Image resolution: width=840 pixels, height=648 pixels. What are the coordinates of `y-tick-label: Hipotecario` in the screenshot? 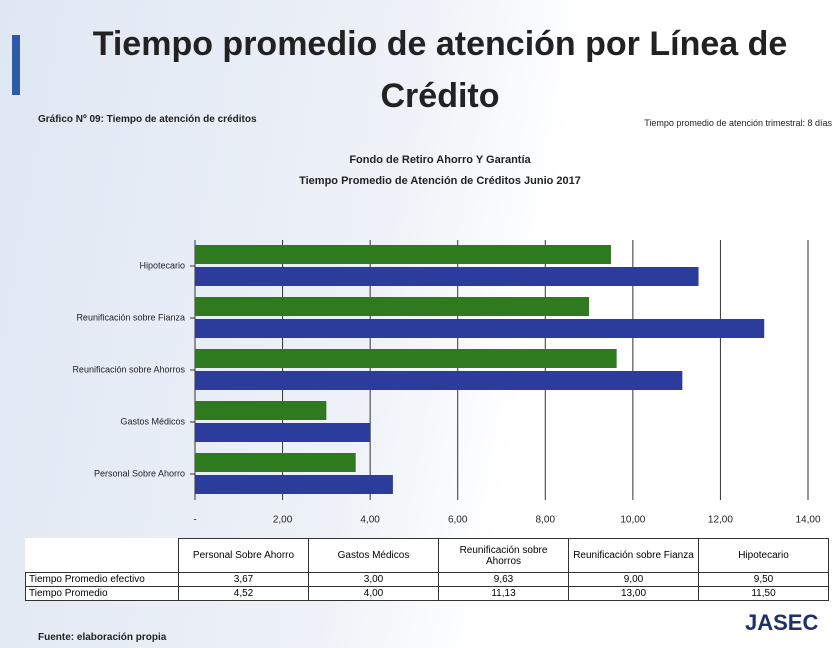 It's located at (162, 265).